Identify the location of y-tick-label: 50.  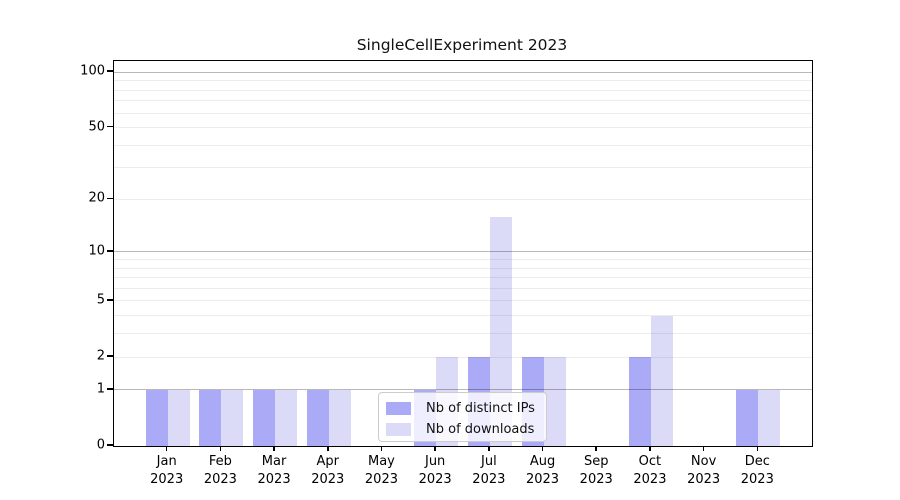
(96, 127).